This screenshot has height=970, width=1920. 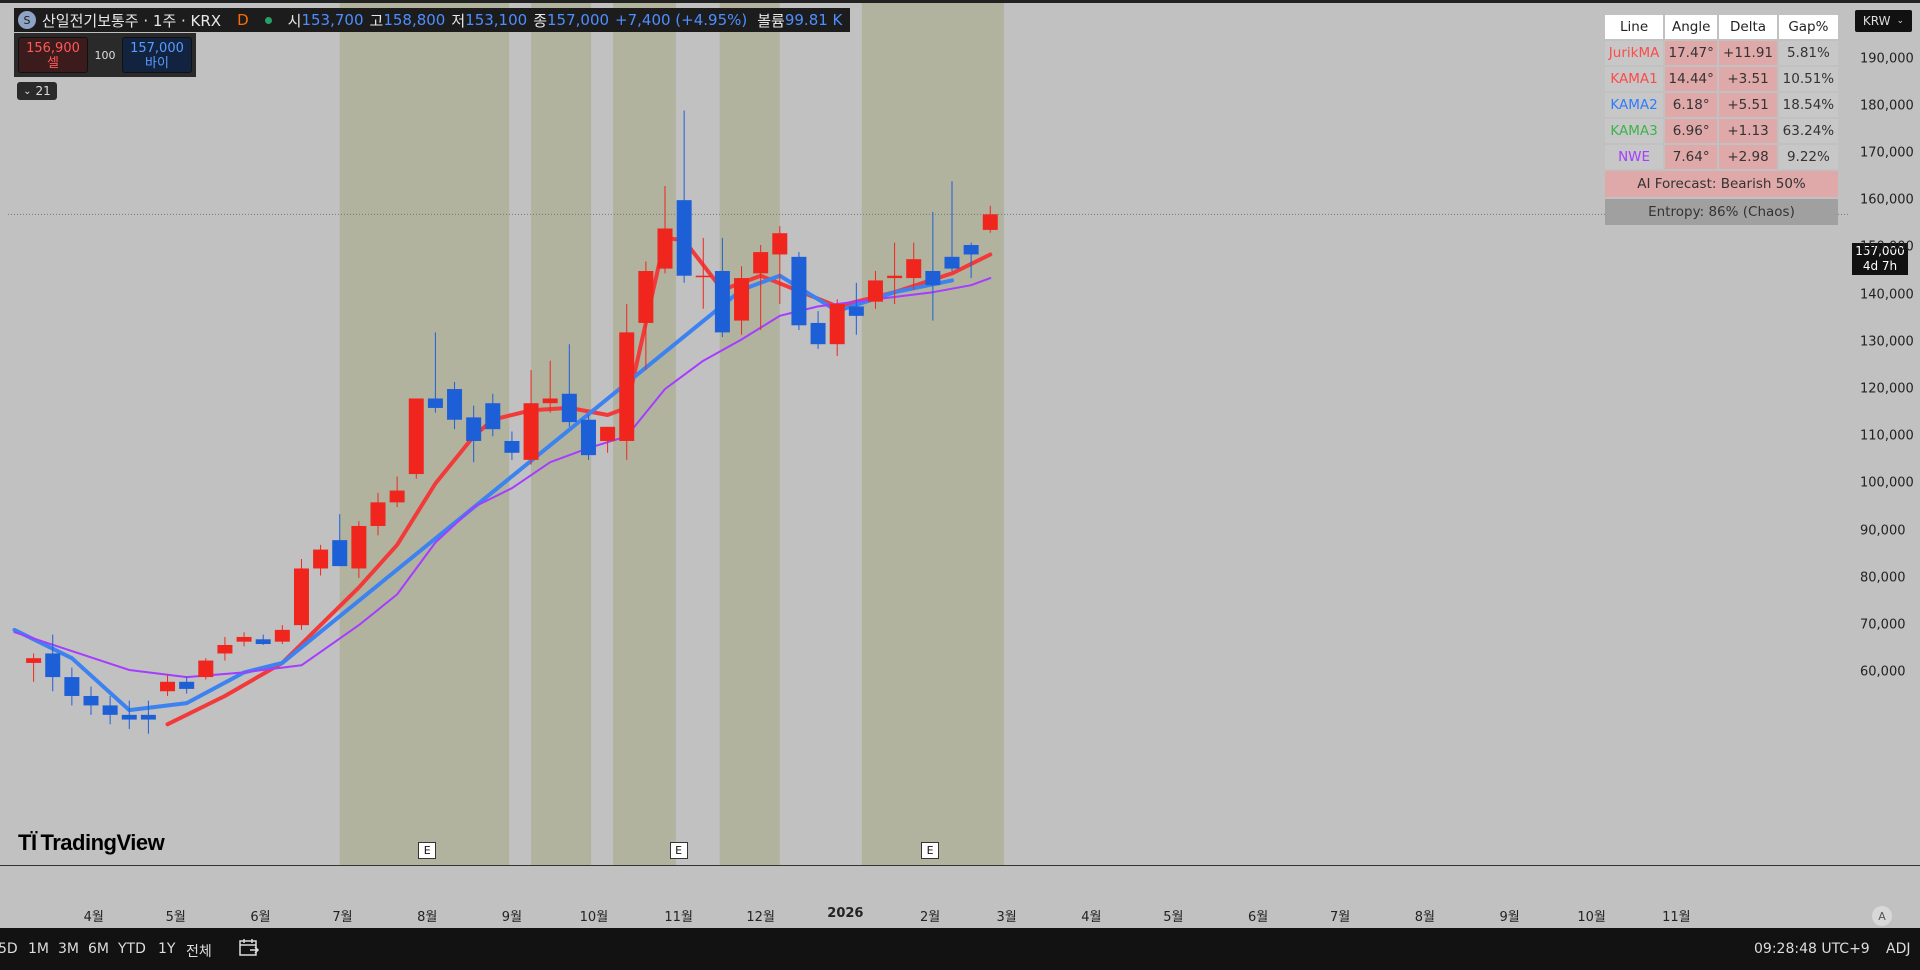 I want to click on gap-cell: 9.22%, so click(x=1808, y=157).